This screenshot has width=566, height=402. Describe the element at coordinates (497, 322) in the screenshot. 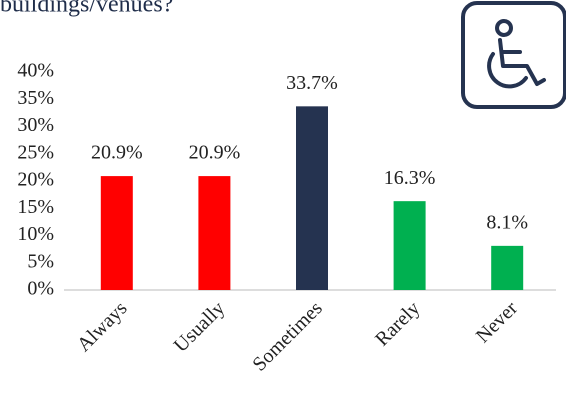

I see `x-tick-label: Never` at that location.